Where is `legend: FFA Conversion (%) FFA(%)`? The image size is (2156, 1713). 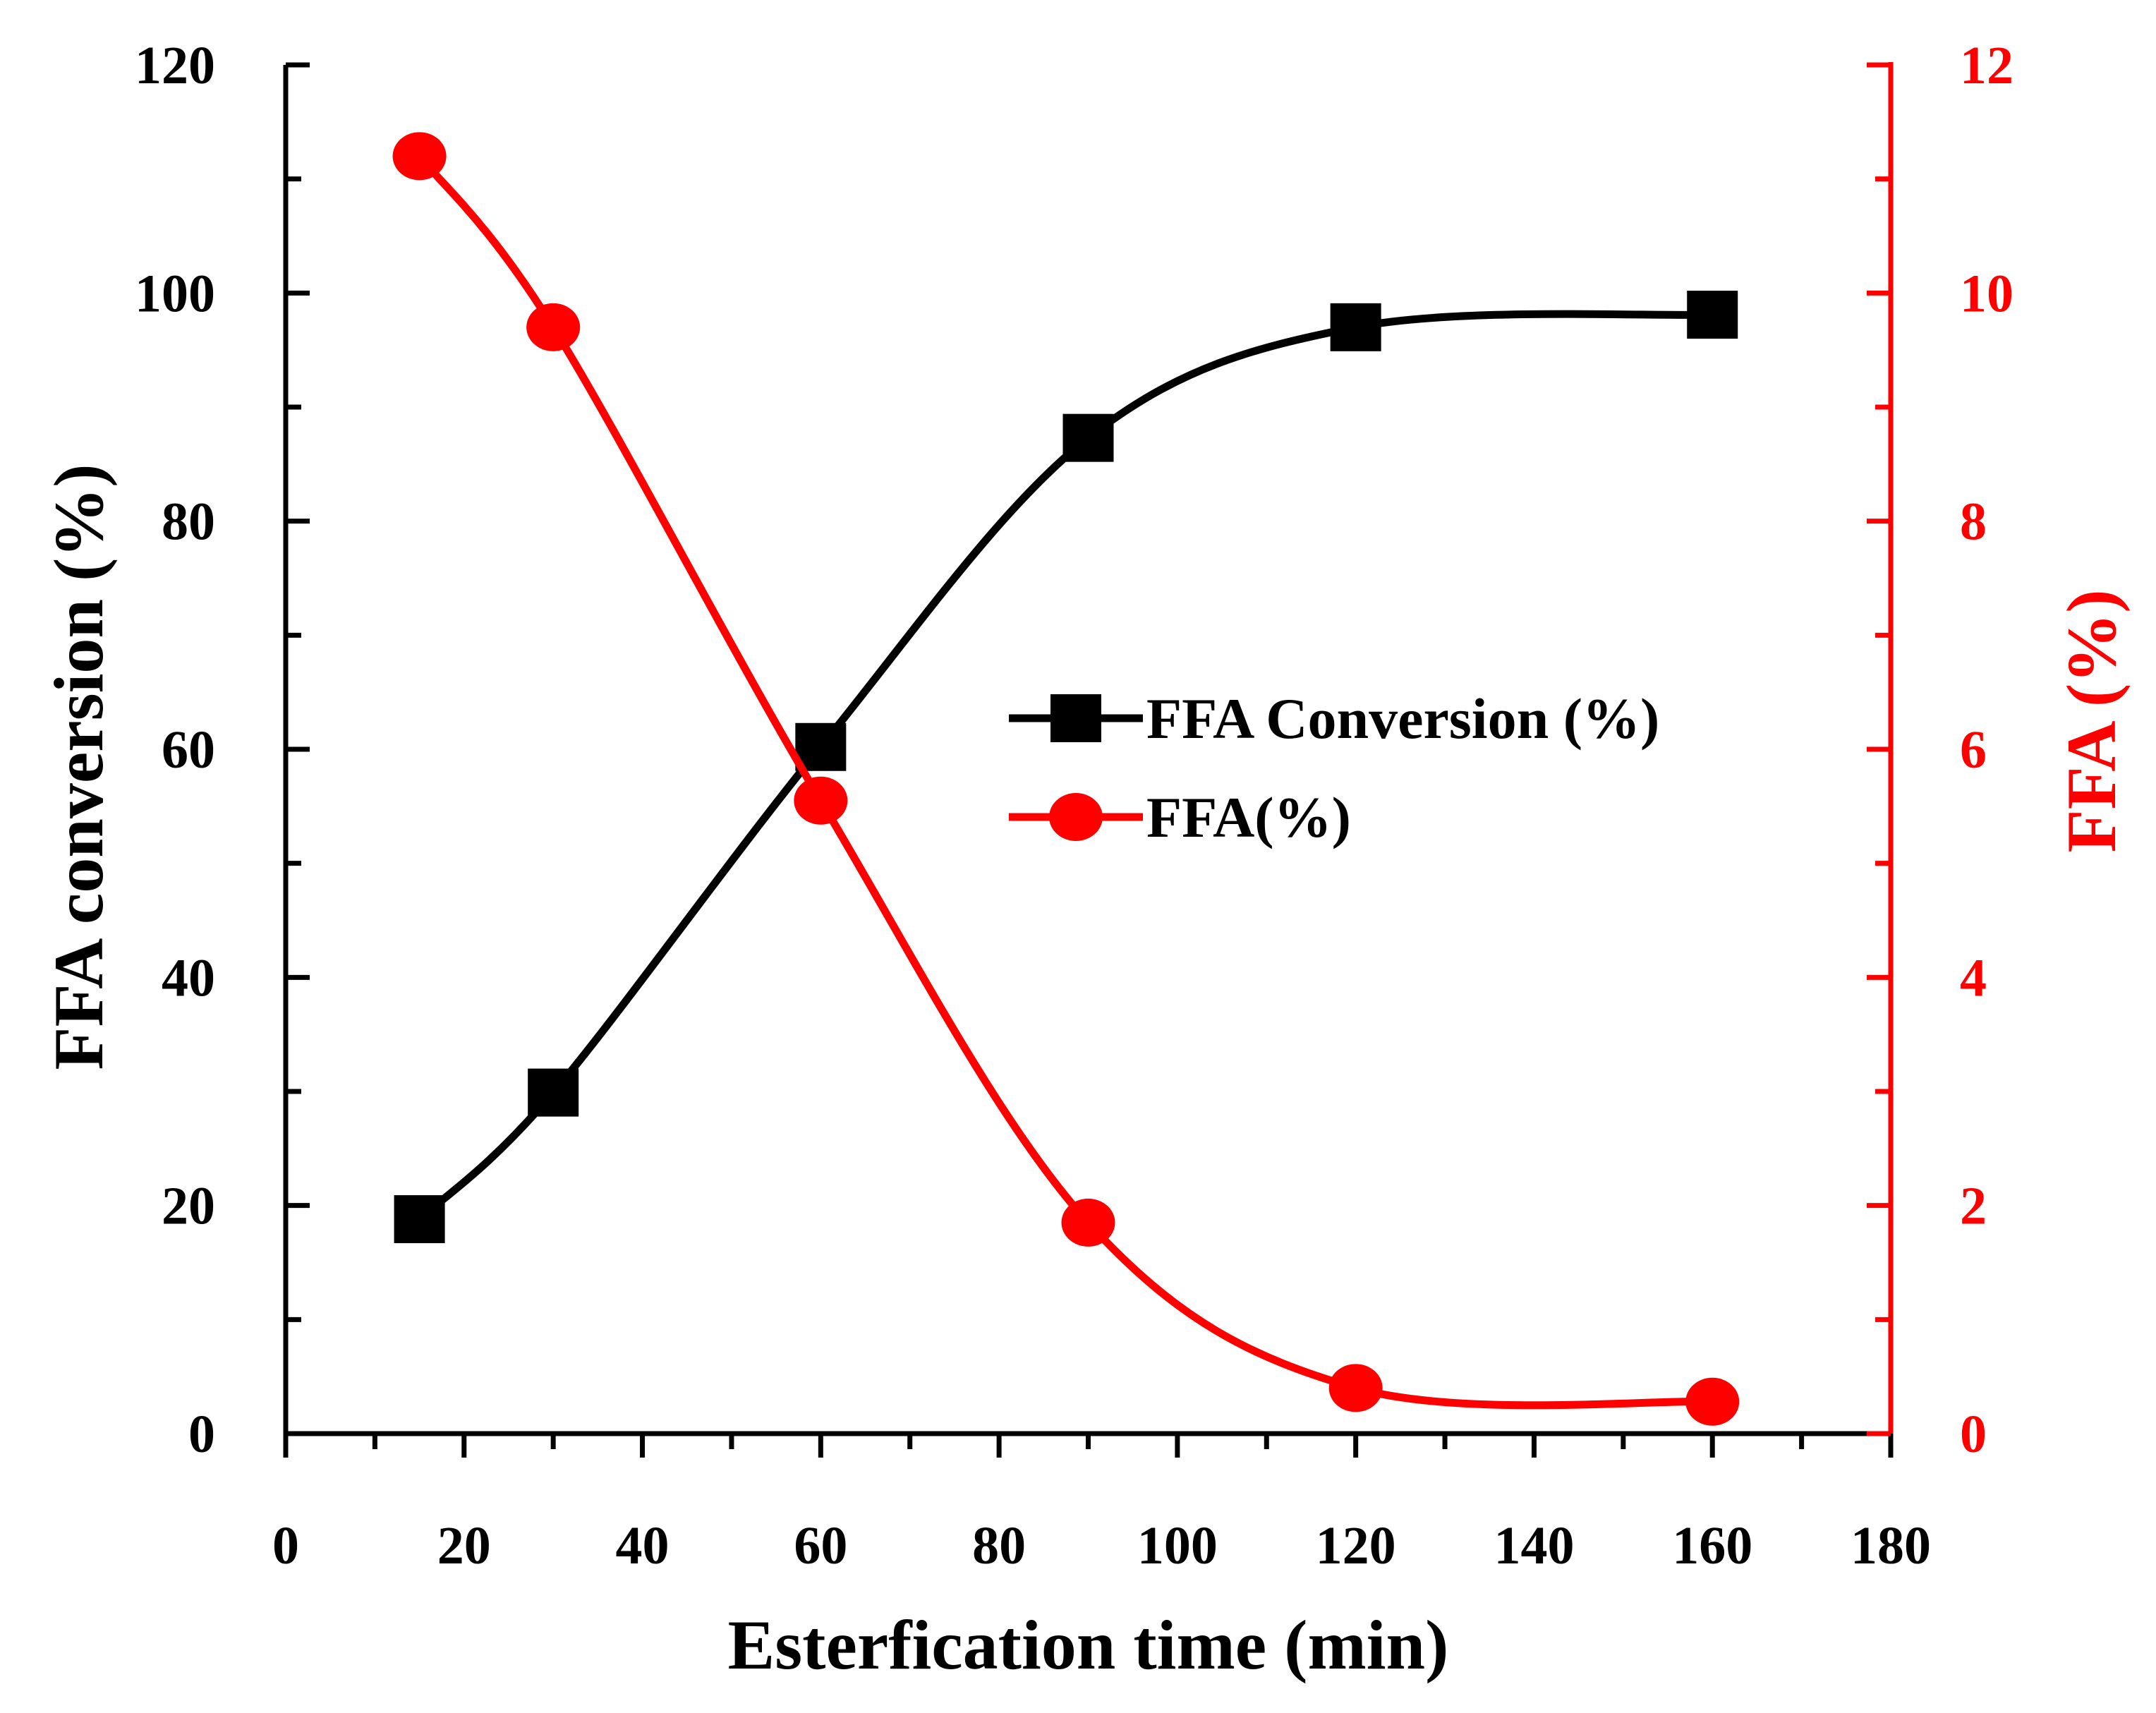 legend: FFA Conversion (%) FFA(%) is located at coordinates (1334, 768).